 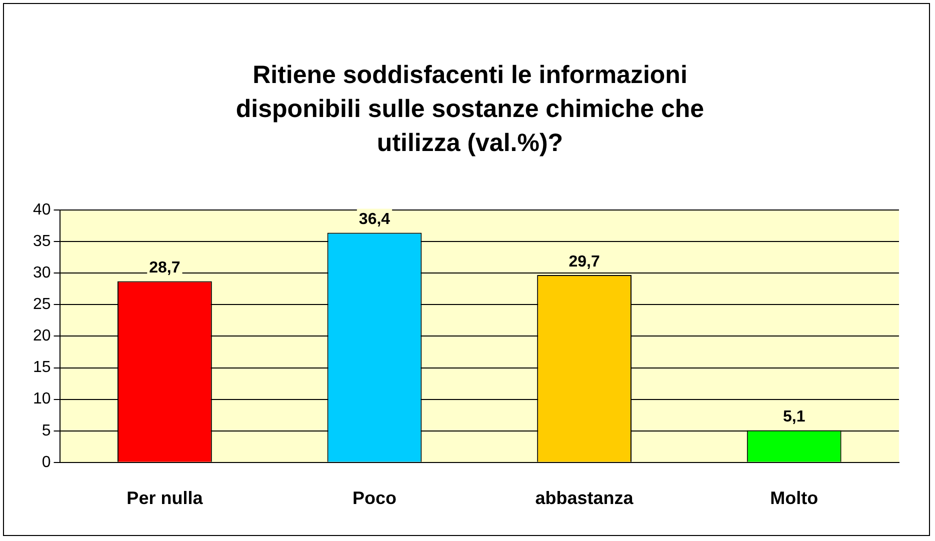 What do you see at coordinates (794, 417) in the screenshot?
I see `data-label: 5,1` at bounding box center [794, 417].